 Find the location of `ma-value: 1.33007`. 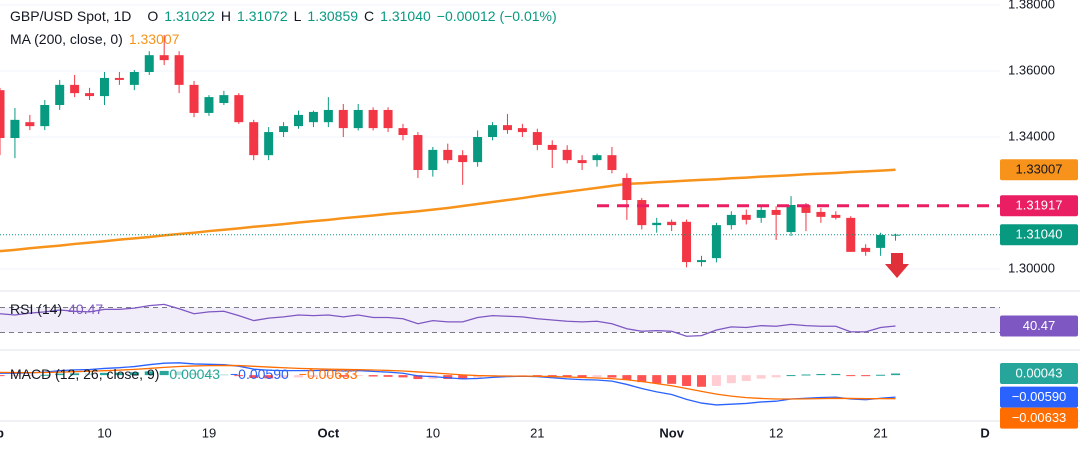

ma-value: 1.33007 is located at coordinates (154, 39).